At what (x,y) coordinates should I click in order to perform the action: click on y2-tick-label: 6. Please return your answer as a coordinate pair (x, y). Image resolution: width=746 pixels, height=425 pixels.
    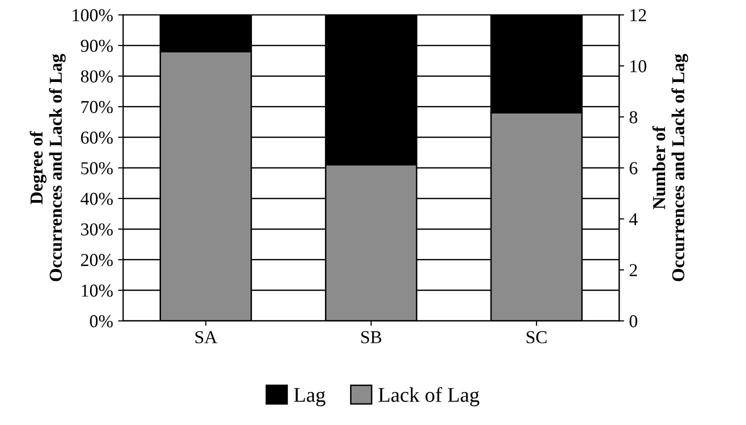
    Looking at the image, I should click on (634, 168).